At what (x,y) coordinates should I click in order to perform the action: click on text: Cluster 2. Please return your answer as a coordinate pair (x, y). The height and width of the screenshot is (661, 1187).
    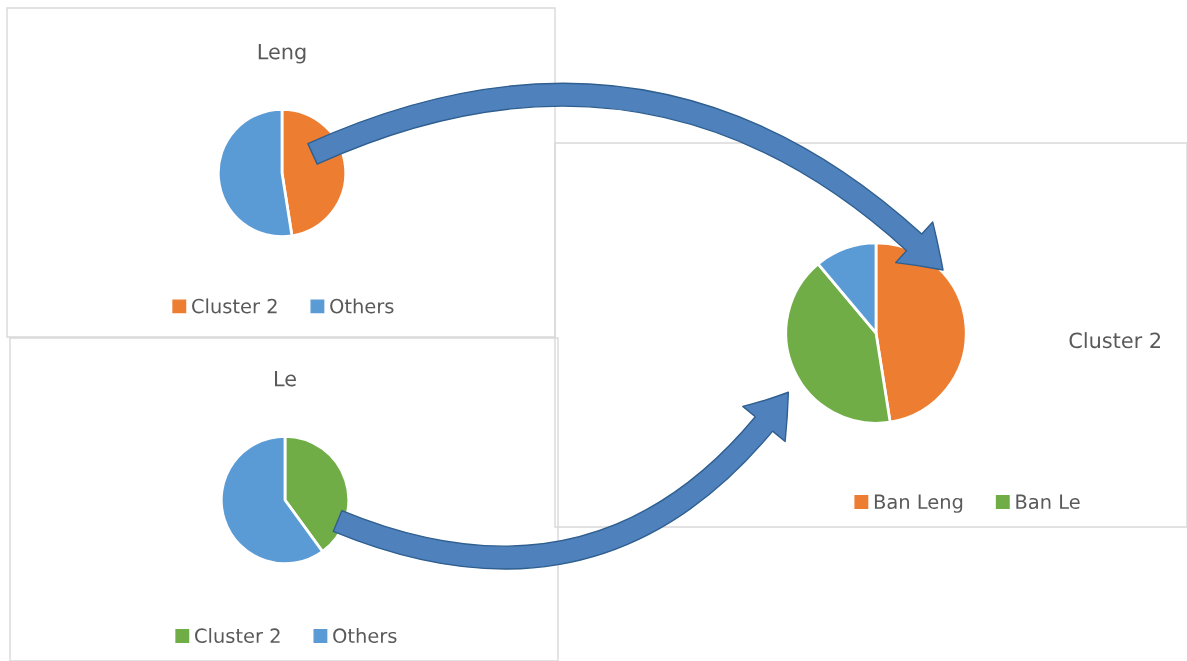
    Looking at the image, I should click on (1115, 340).